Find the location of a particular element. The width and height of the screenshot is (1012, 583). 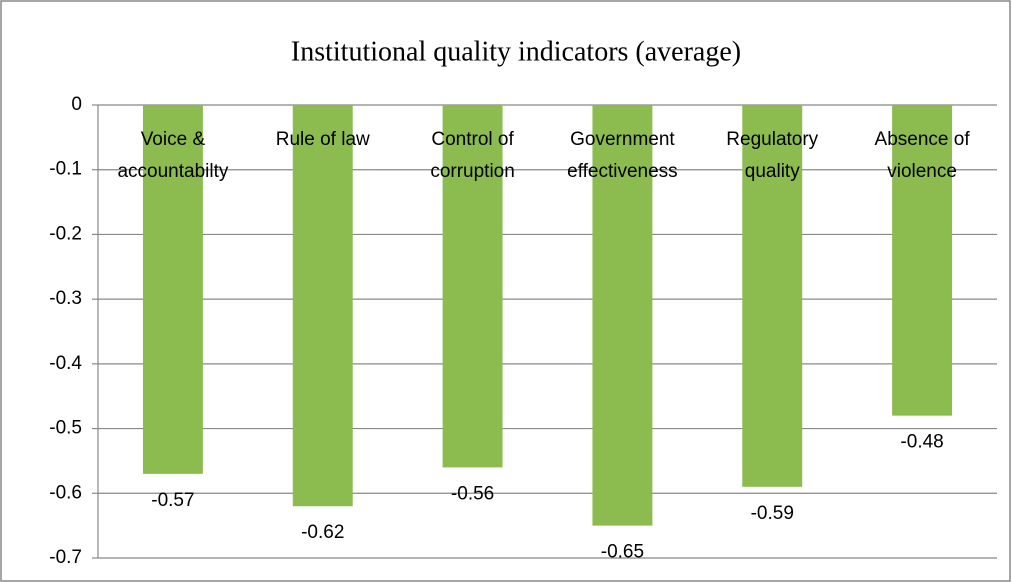

x-tick-label: Control of corruption is located at coordinates (472, 155).